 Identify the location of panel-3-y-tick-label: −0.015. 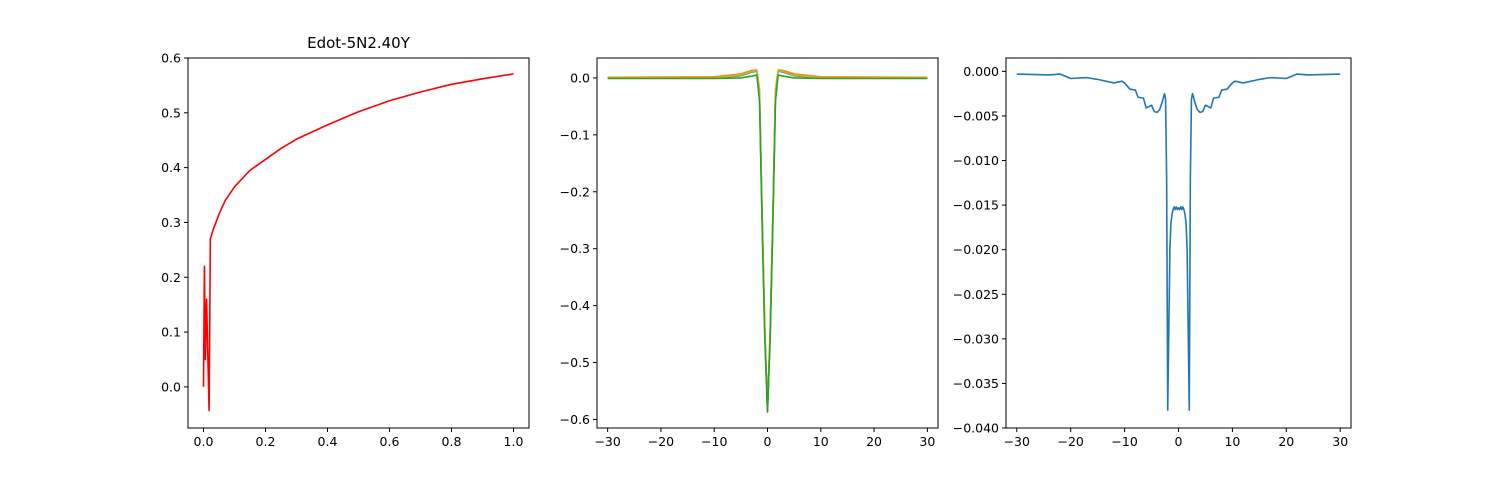
(976, 205).